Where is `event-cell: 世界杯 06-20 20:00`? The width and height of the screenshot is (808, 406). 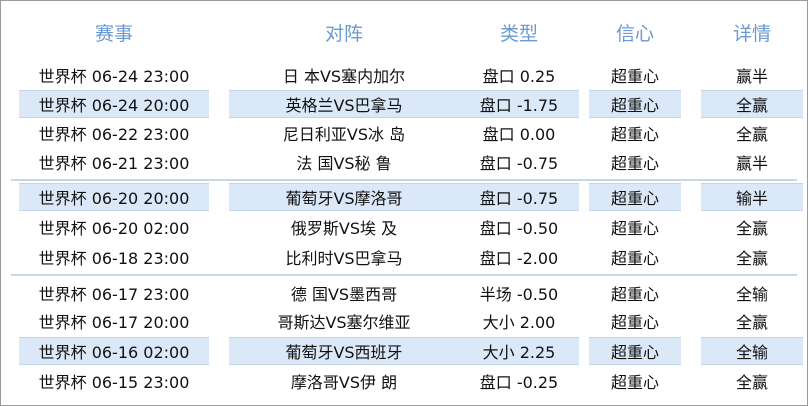 event-cell: 世界杯 06-20 20:00 is located at coordinates (114, 197).